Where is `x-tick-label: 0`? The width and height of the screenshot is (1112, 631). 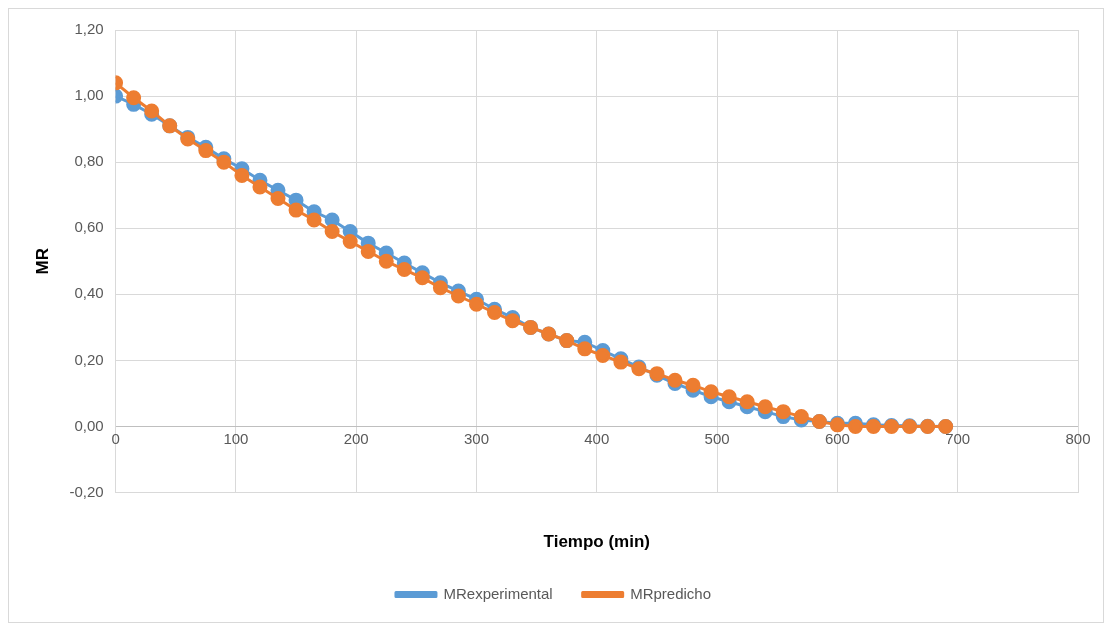 x-tick-label: 0 is located at coordinates (115, 439).